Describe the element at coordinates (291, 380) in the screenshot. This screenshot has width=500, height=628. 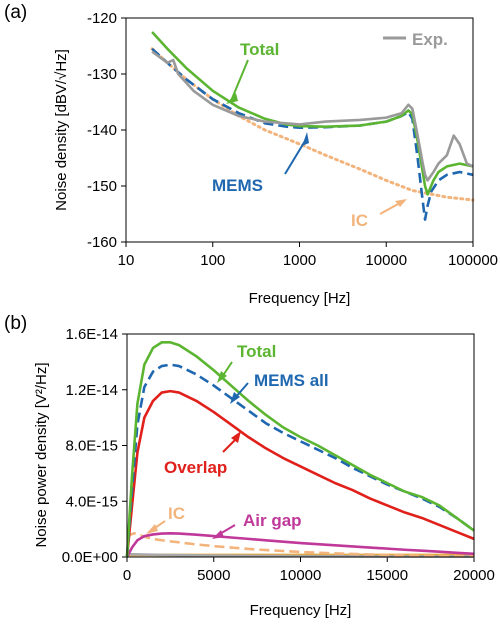
I see `annotation-mems-b-label: MEMS all` at that location.